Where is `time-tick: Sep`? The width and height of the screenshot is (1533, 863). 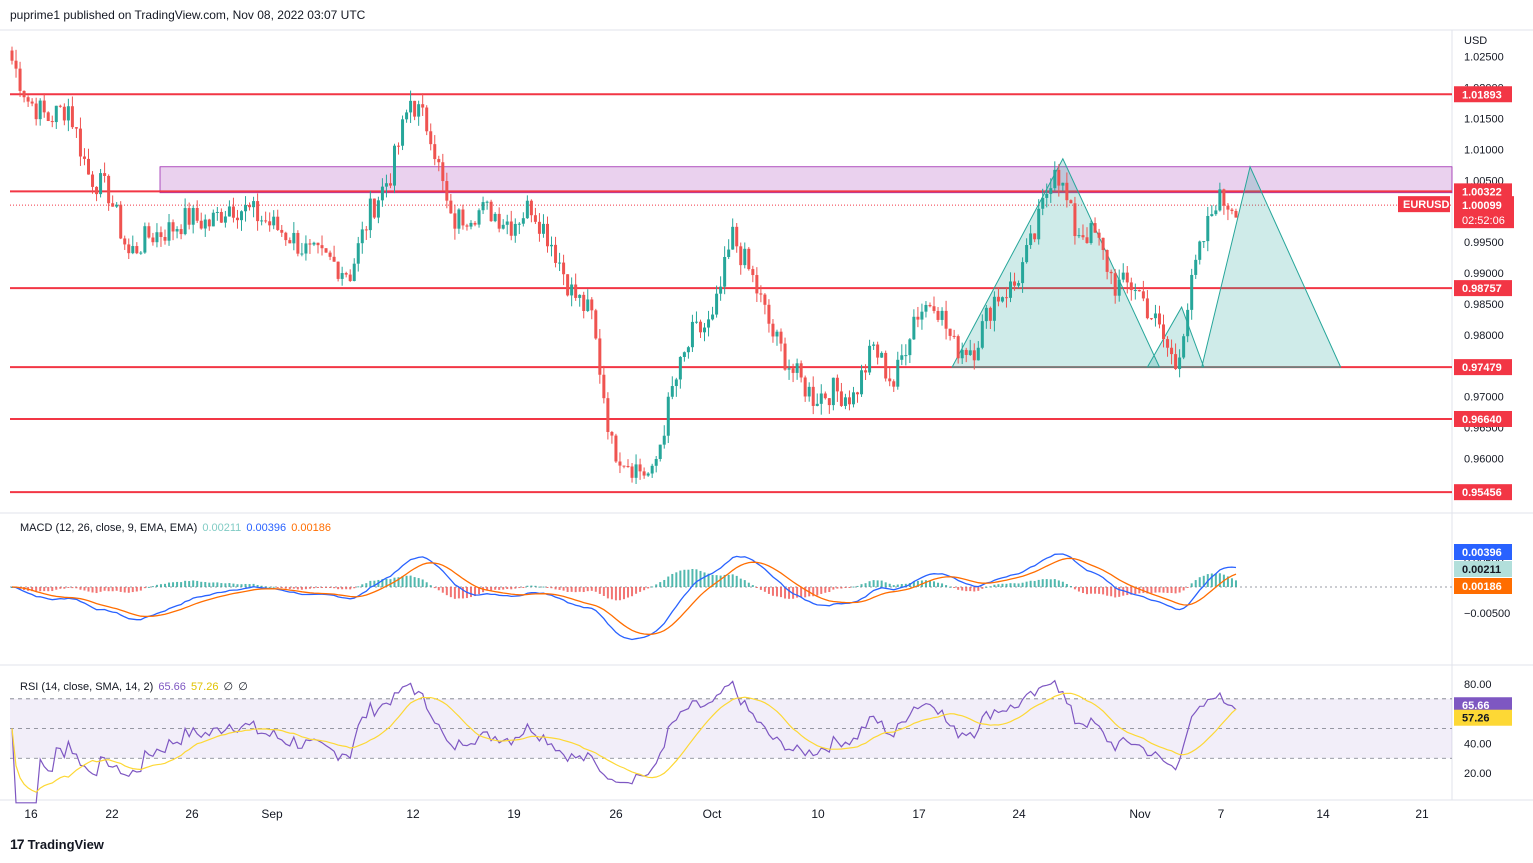 time-tick: Sep is located at coordinates (272, 814).